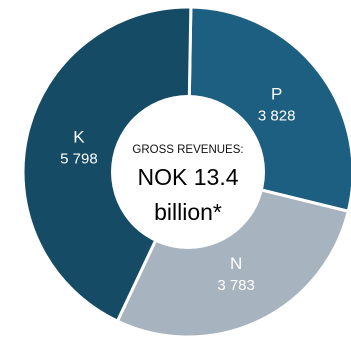 The width and height of the screenshot is (351, 346). I want to click on slice-label-n: N, so click(236, 263).